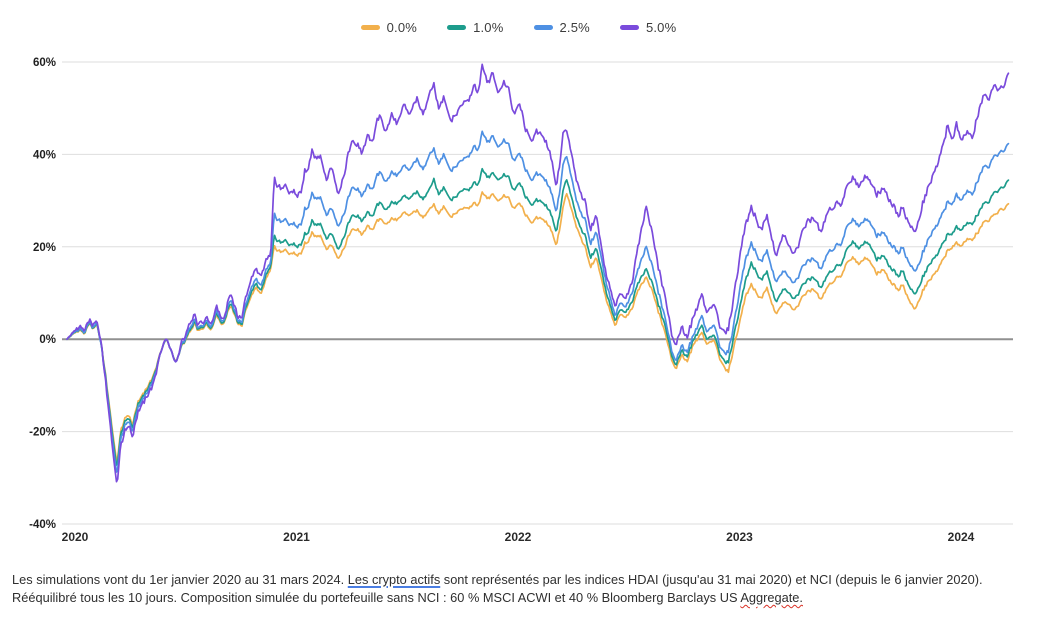  Describe the element at coordinates (44, 63) in the screenshot. I see `y-axis-tick-label: 60%` at that location.